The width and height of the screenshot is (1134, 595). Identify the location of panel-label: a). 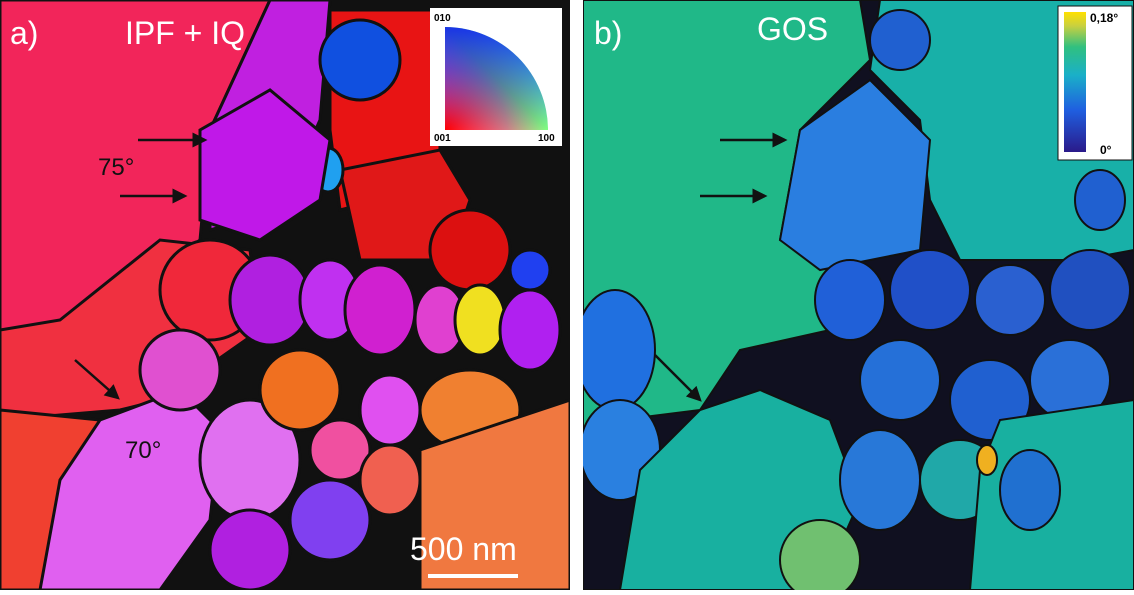
(24, 33).